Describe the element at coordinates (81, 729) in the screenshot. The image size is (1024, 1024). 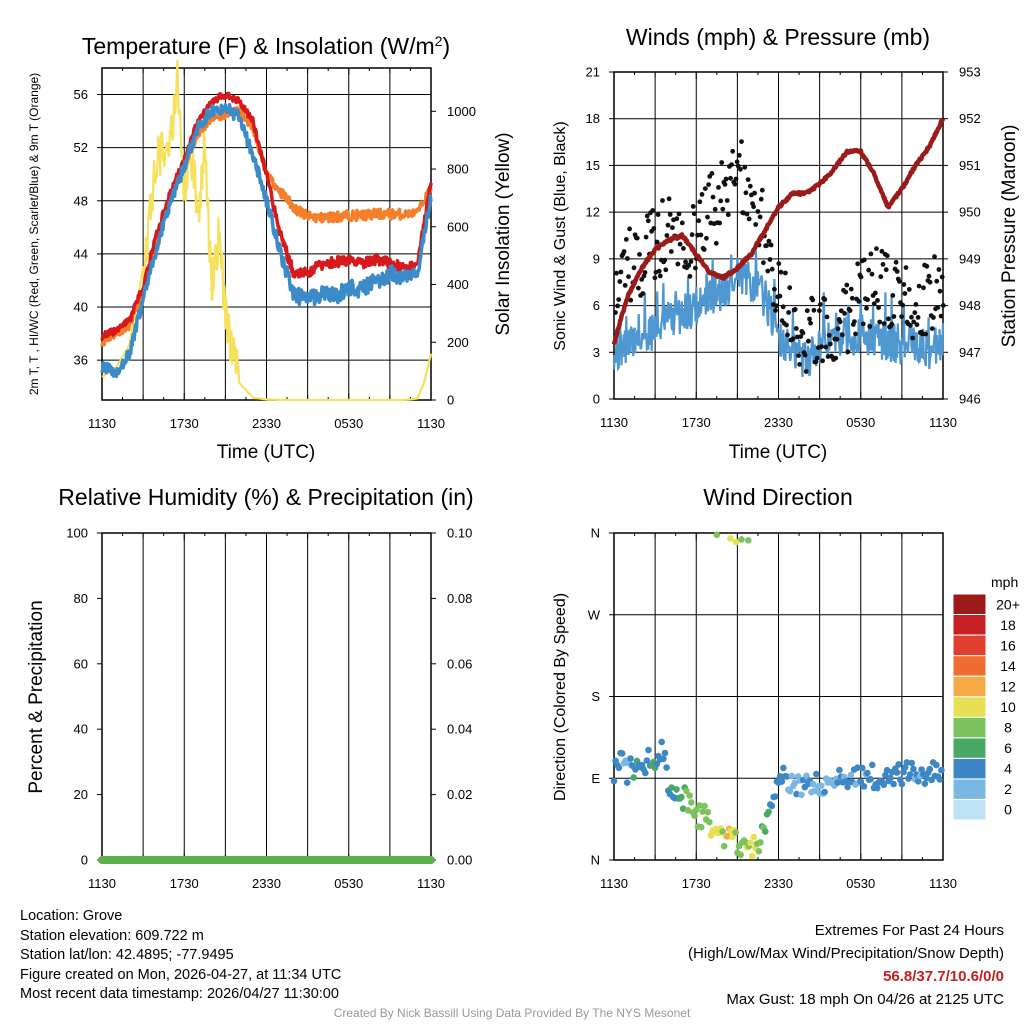
I see `y-tick-label: 40` at that location.